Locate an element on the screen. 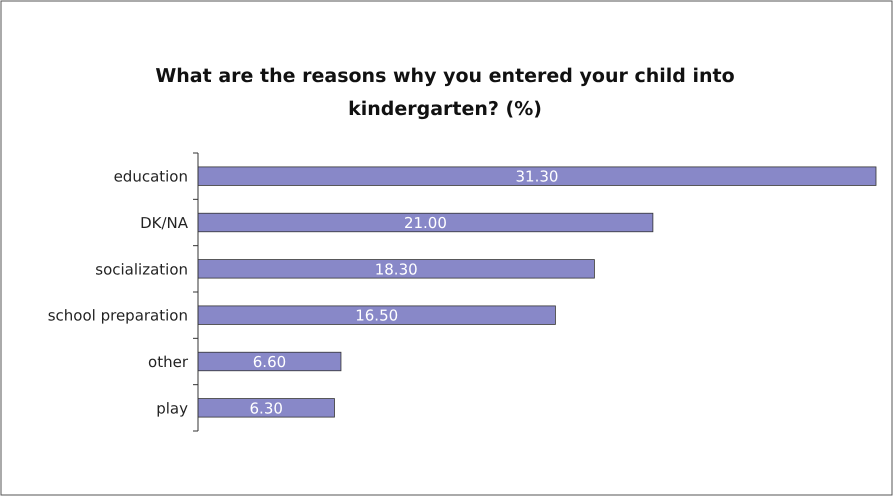 The width and height of the screenshot is (893, 496). data-label: 31.30 is located at coordinates (537, 177).